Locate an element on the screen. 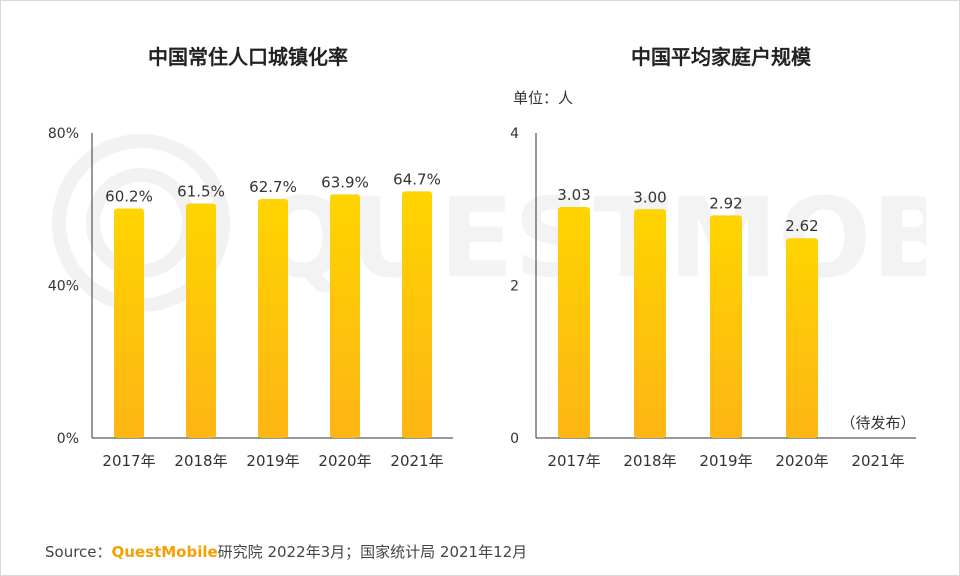  left-y-tick-label: 0% is located at coordinates (68, 439).